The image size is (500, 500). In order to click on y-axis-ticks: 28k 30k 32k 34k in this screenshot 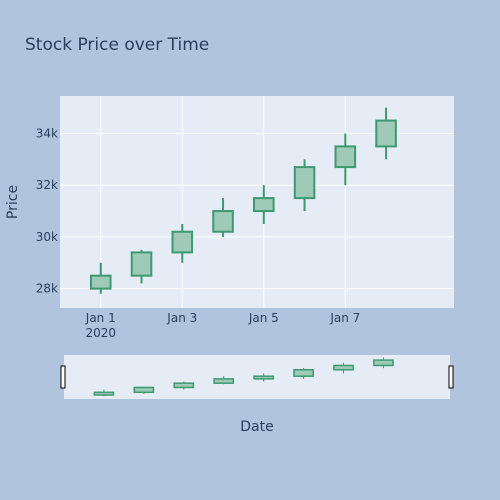, I will do `click(47, 210)`.